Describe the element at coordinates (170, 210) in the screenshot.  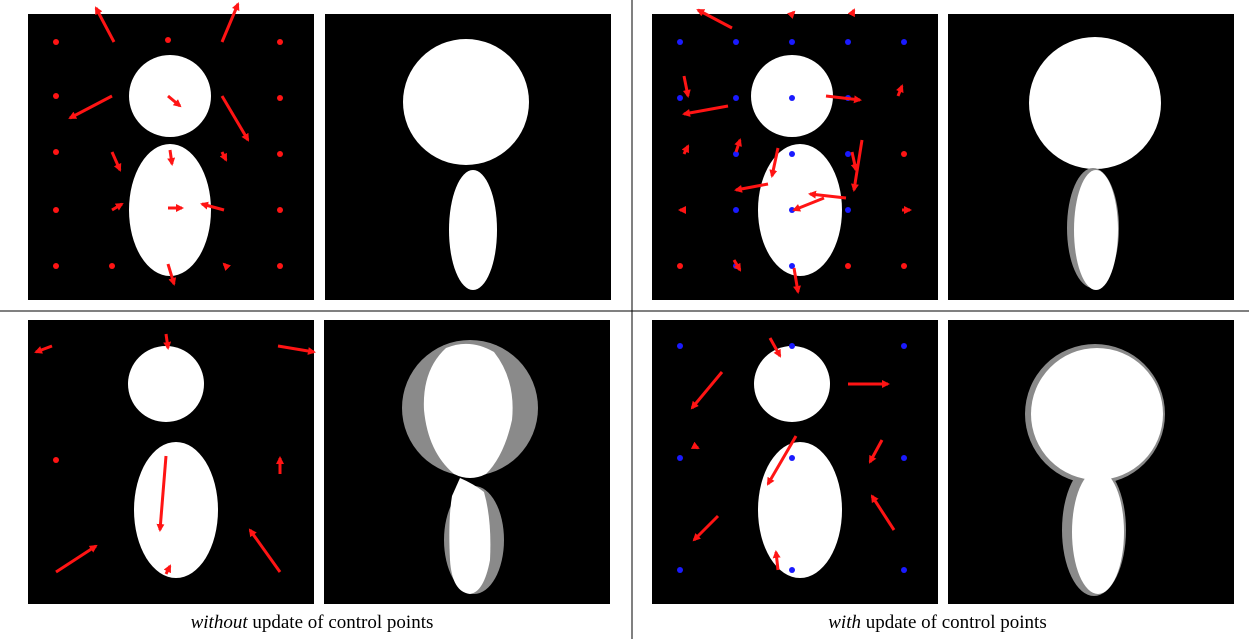
I see `body-shape` at that location.